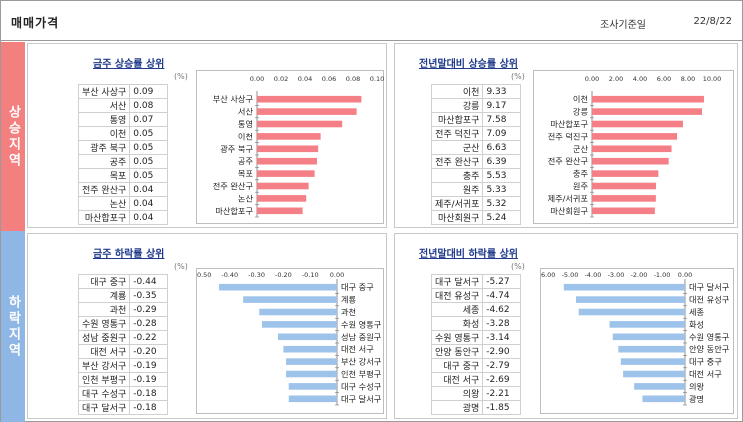 This screenshot has height=422, width=743. I want to click on tick-label: -6.00, so click(548, 275).